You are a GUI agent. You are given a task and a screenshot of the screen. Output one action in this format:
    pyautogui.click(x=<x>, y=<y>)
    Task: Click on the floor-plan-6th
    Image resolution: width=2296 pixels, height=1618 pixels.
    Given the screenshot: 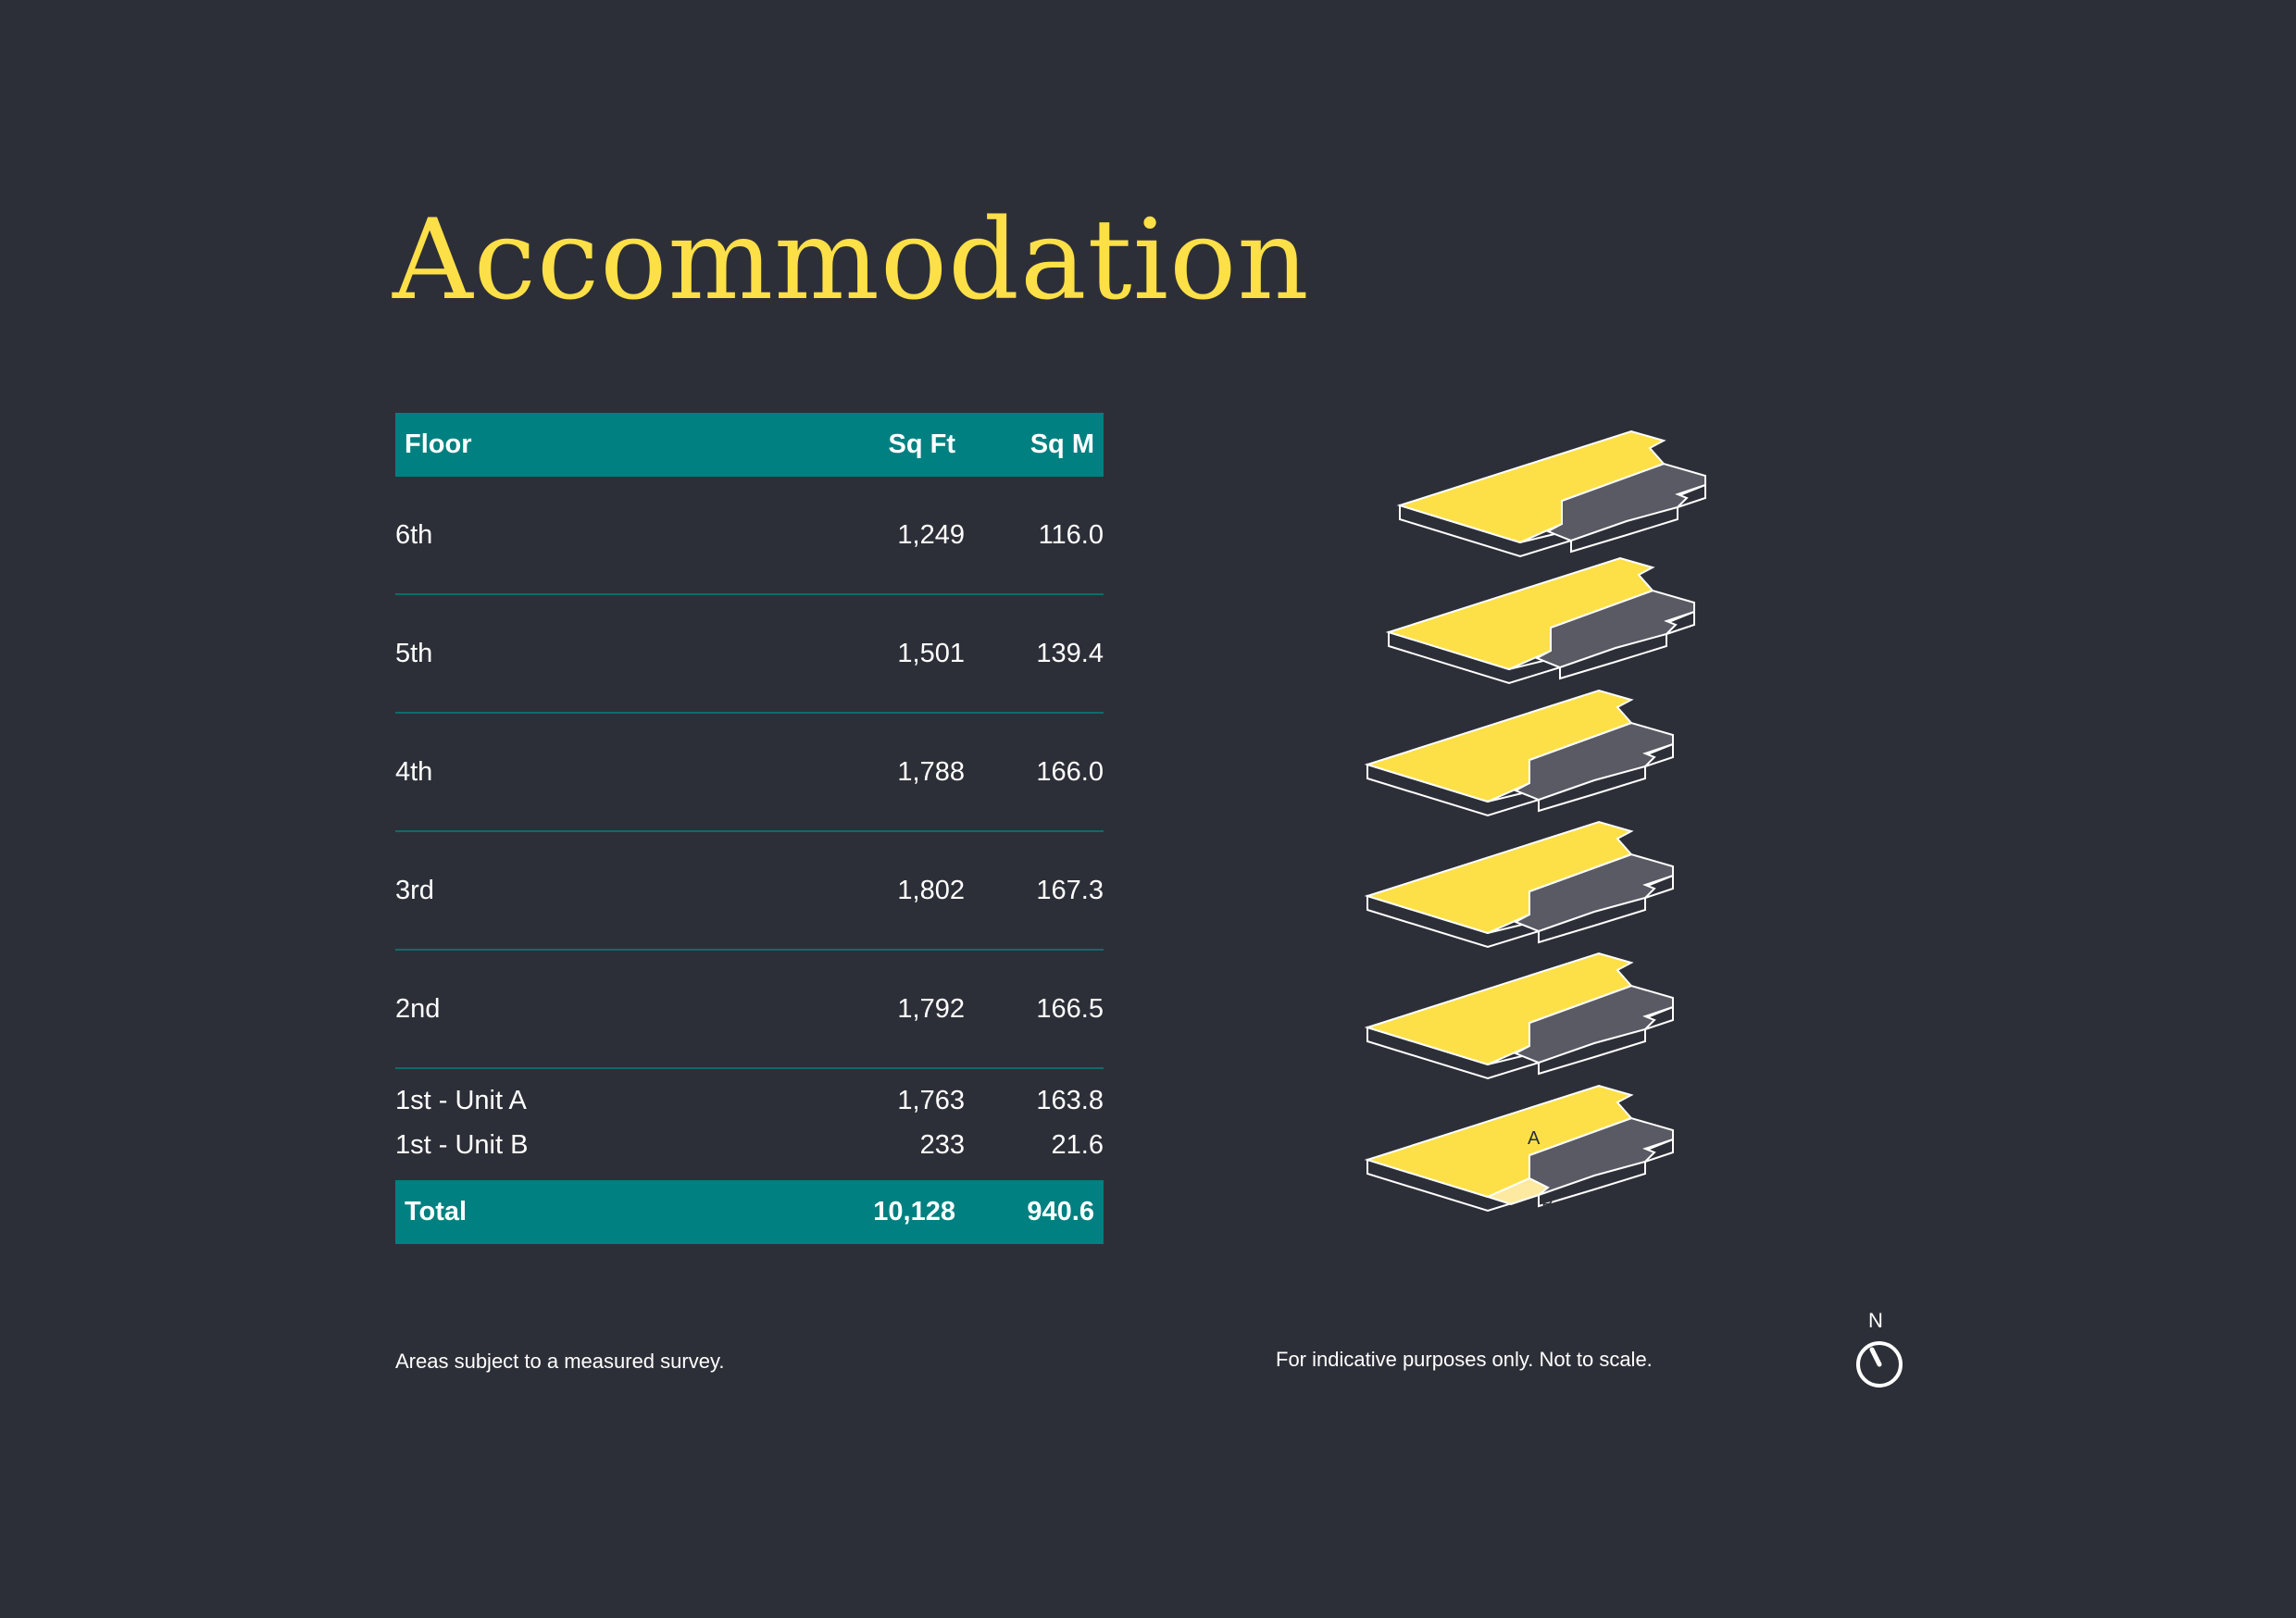 What is the action you would take?
    pyautogui.click(x=1552, y=493)
    